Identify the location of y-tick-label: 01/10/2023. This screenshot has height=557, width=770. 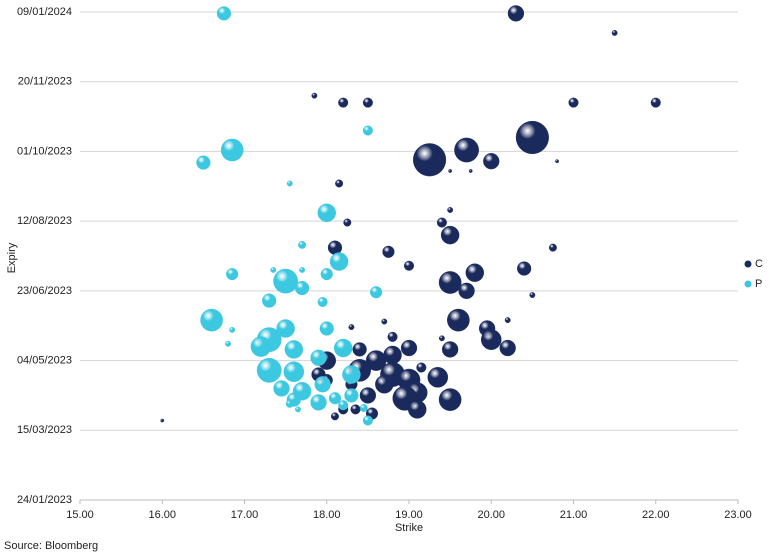
(44, 151).